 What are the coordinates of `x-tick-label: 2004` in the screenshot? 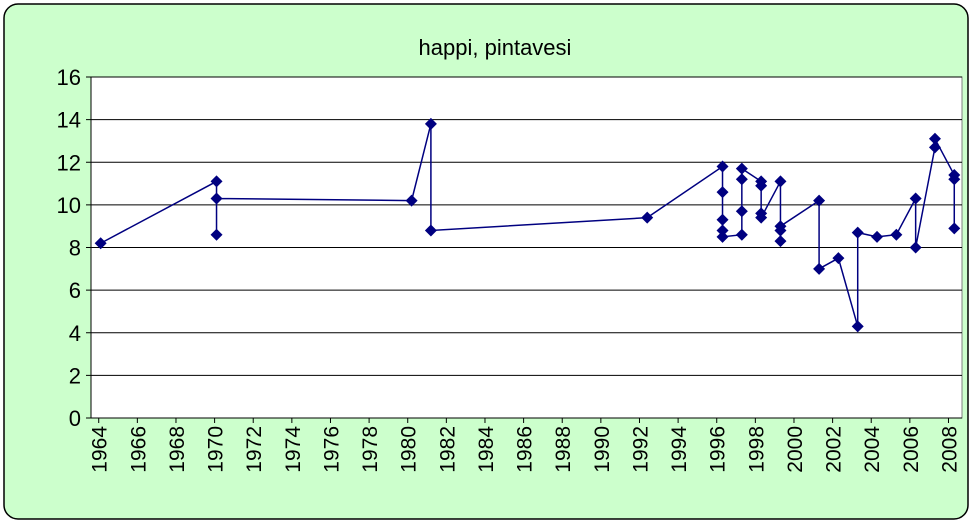 It's located at (872, 449).